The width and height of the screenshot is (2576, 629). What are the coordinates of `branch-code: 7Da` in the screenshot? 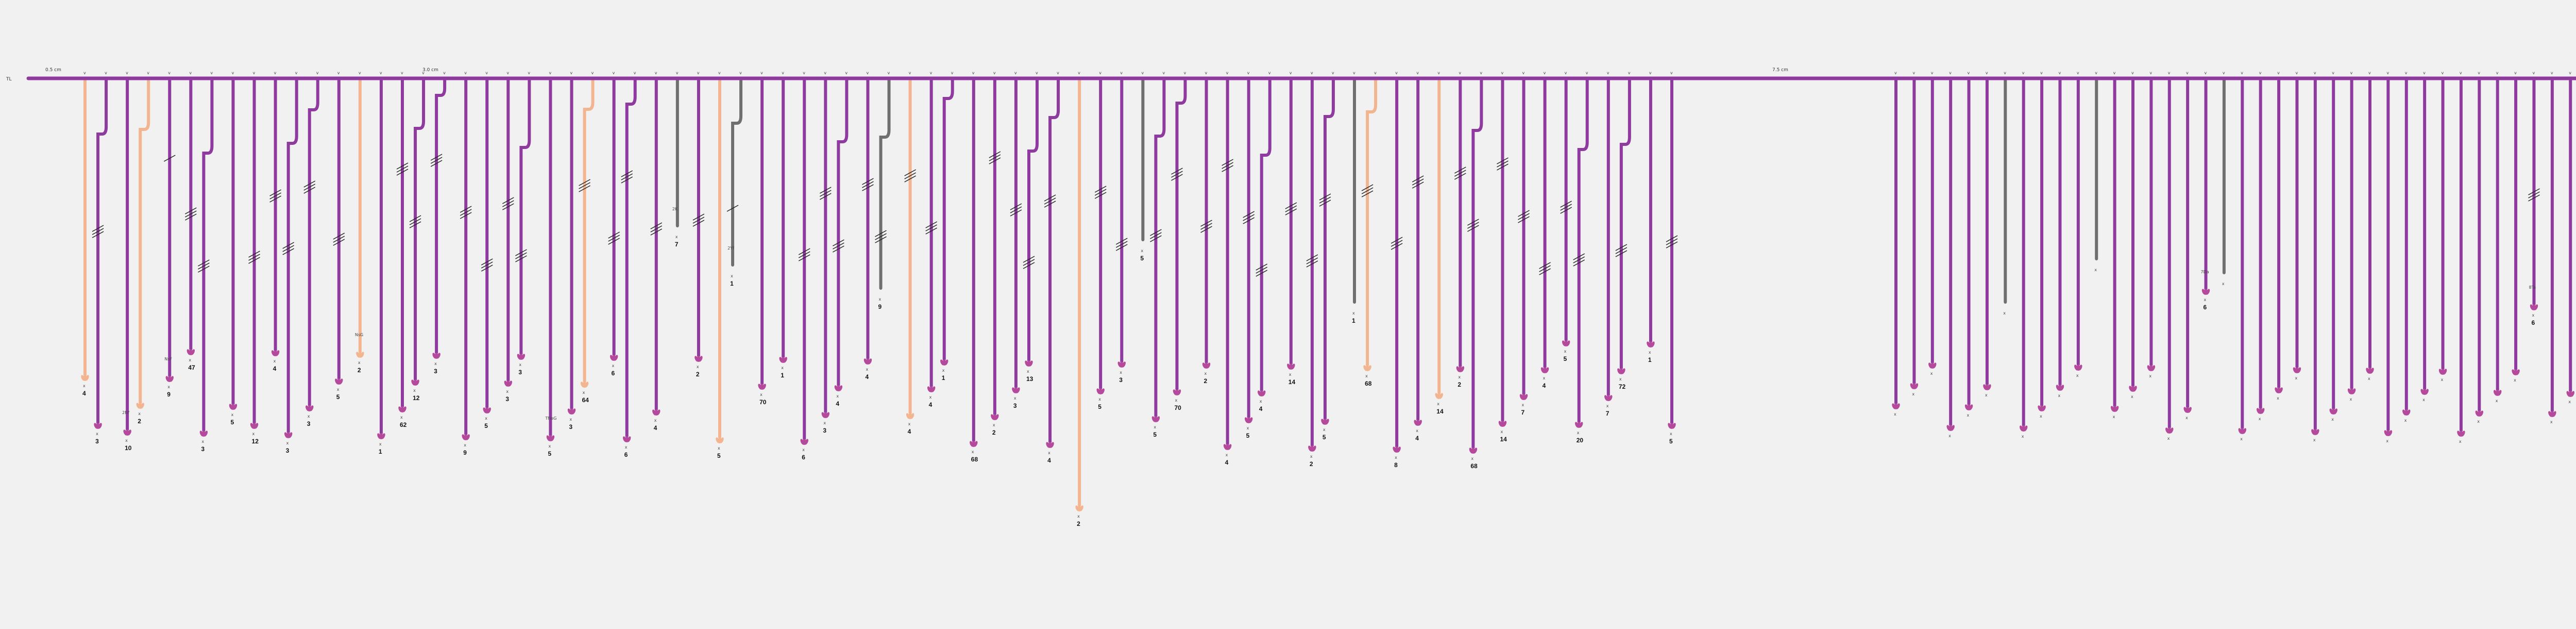 It's located at (2205, 272).